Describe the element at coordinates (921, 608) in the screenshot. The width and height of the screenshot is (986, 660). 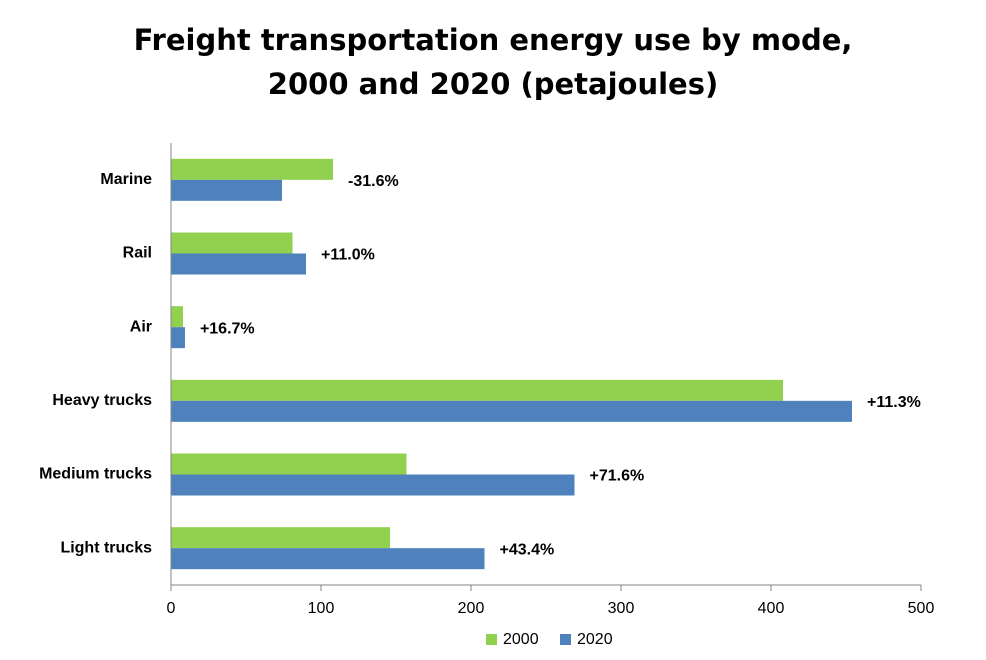
I see `x-tick-label: 500` at that location.